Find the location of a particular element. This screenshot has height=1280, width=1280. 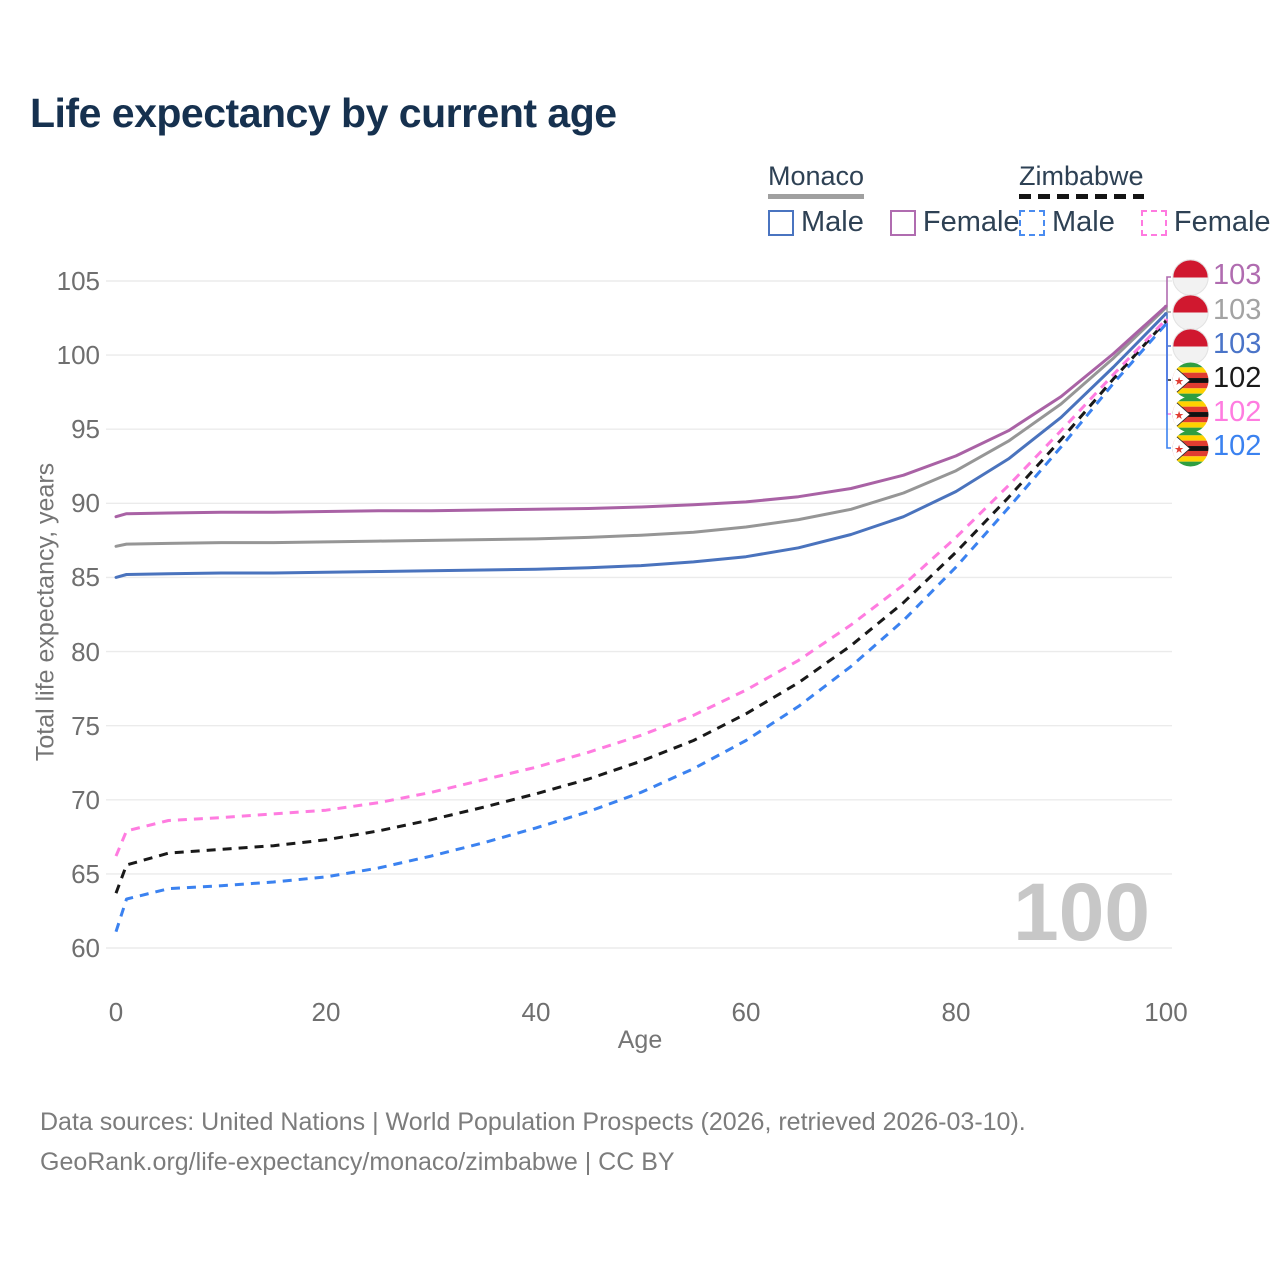

x-tick-label: 80 is located at coordinates (956, 1012).